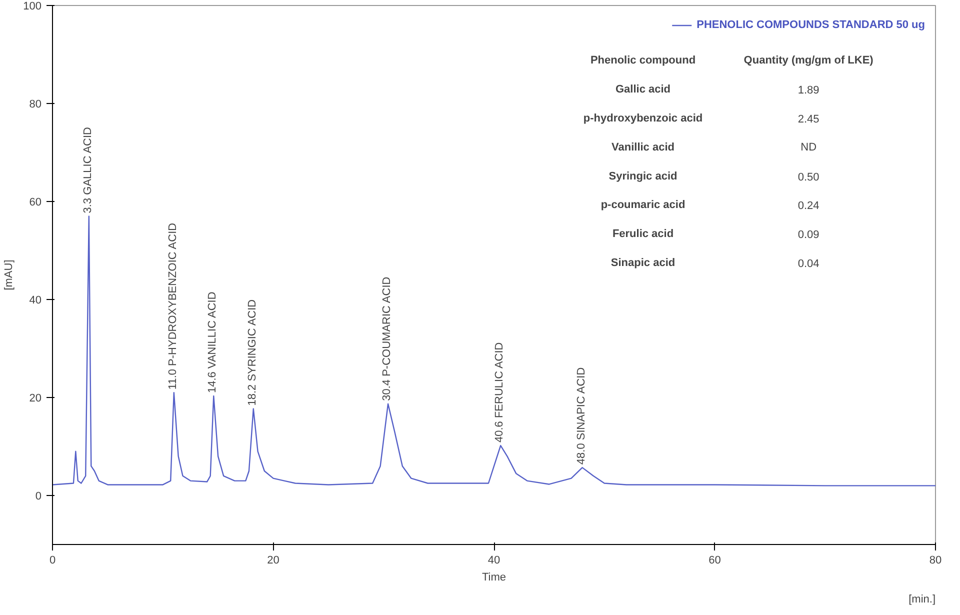 The image size is (960, 615). What do you see at coordinates (809, 264) in the screenshot?
I see `annotation: 0.04` at bounding box center [809, 264].